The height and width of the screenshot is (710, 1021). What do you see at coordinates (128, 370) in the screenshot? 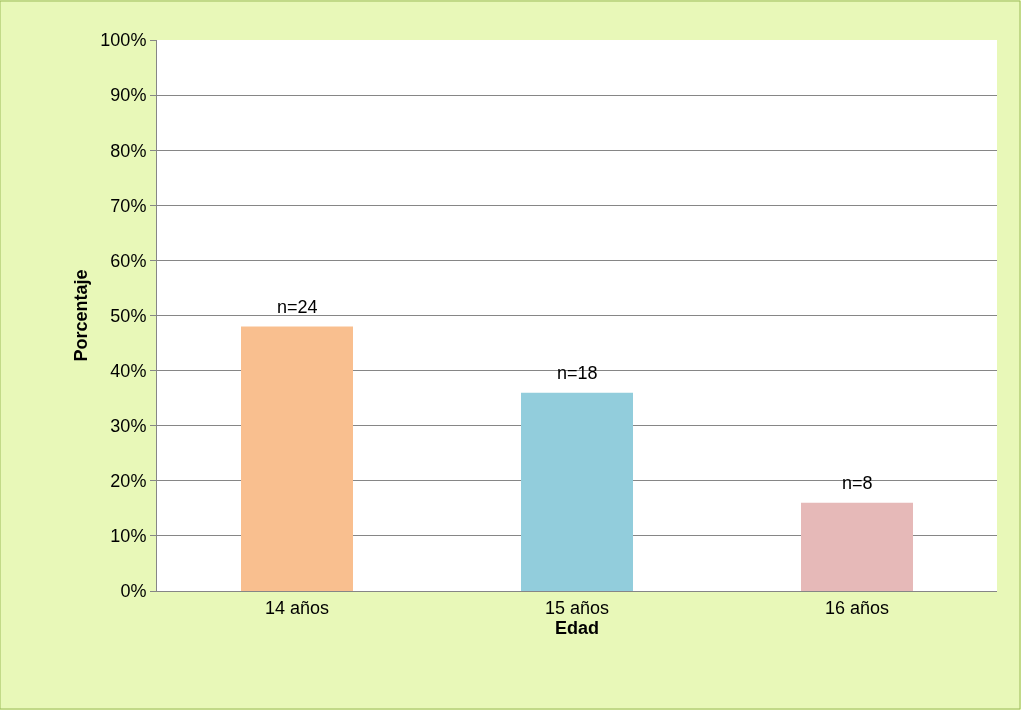
I see `y-tick-label: 40%` at bounding box center [128, 370].